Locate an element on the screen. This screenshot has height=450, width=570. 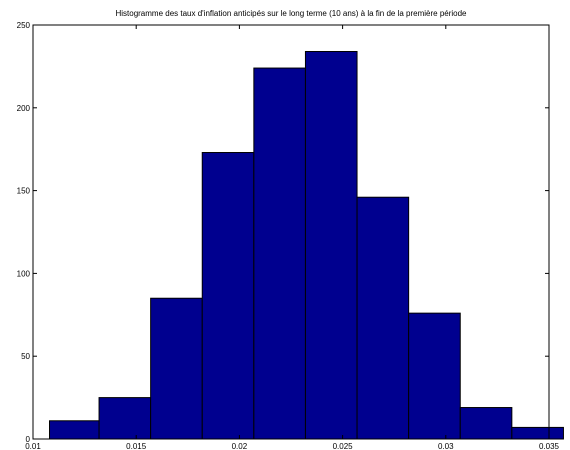
y-tick-label: 100 is located at coordinates (24, 273).